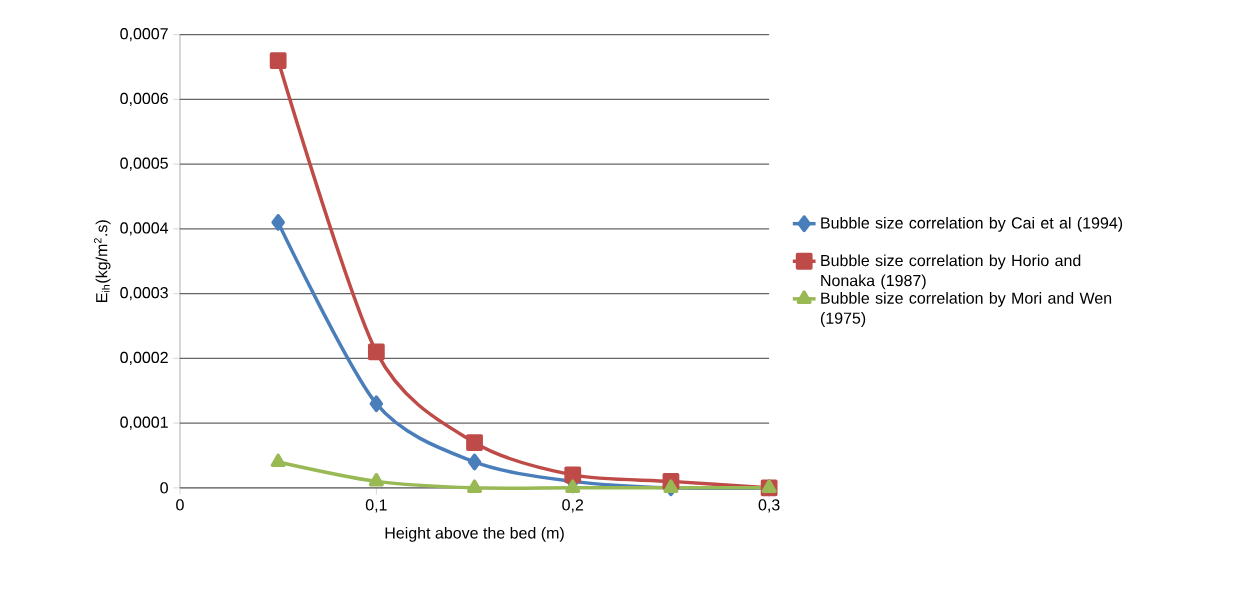  What do you see at coordinates (144, 164) in the screenshot?
I see `y-tick-label: 0,0005` at bounding box center [144, 164].